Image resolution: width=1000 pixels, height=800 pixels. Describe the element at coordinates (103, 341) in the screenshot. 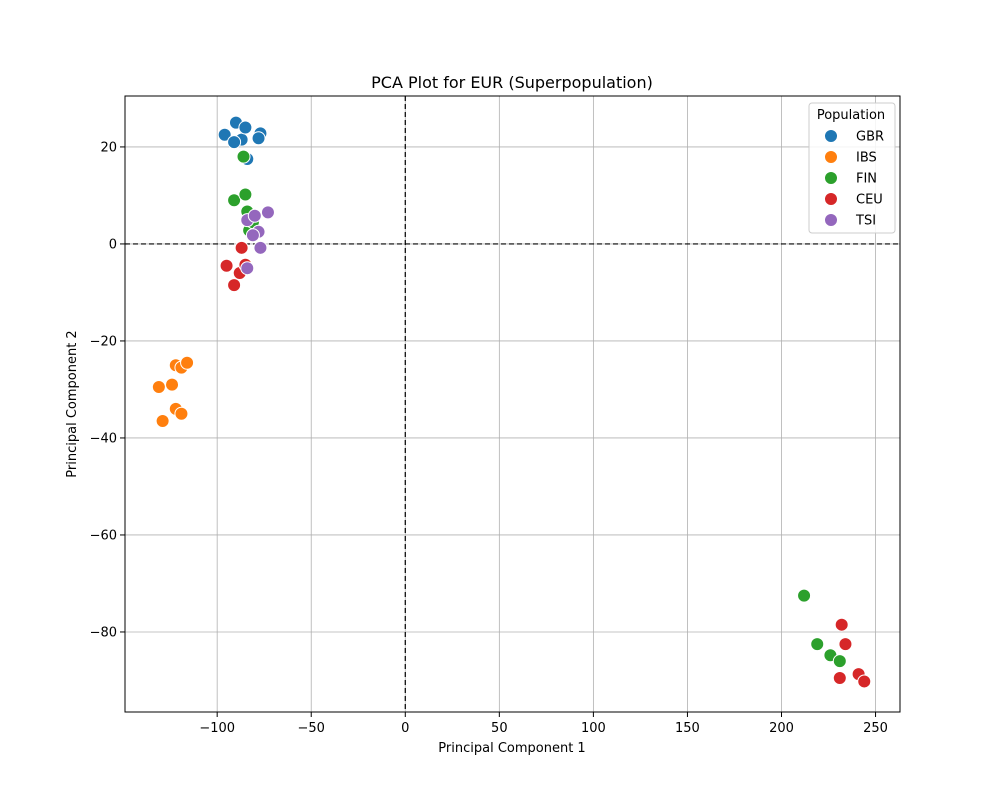

I see `y-tick-label: −20` at that location.